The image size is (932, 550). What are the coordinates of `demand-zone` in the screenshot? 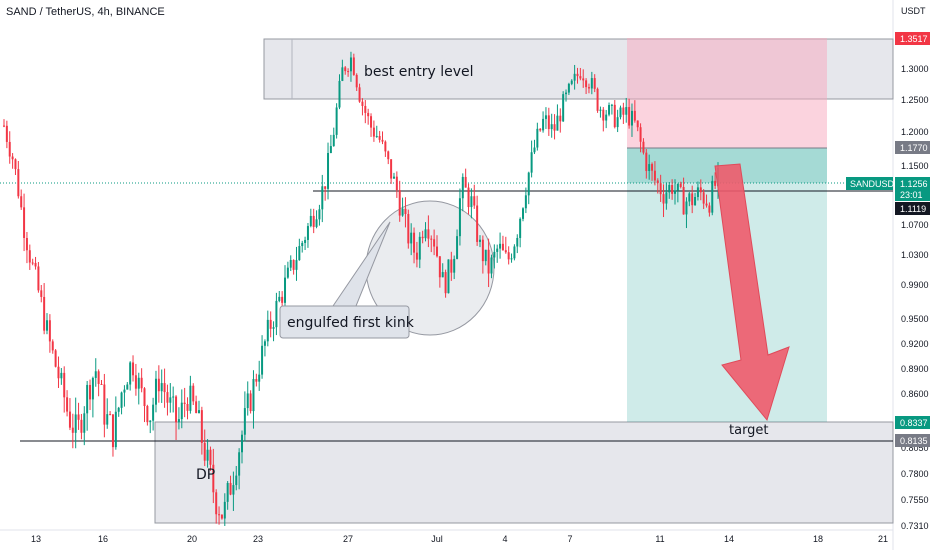 It's located at (524, 472).